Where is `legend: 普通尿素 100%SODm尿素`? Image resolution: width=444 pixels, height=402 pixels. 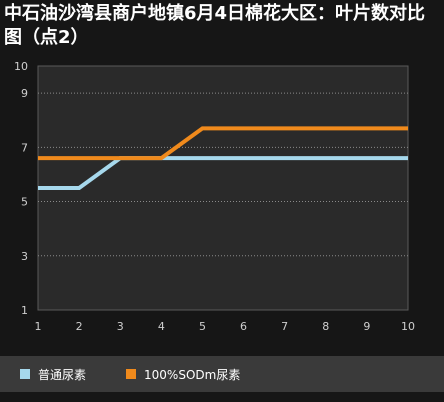
legend: 普通尿素 100%SODm尿素 is located at coordinates (222, 374).